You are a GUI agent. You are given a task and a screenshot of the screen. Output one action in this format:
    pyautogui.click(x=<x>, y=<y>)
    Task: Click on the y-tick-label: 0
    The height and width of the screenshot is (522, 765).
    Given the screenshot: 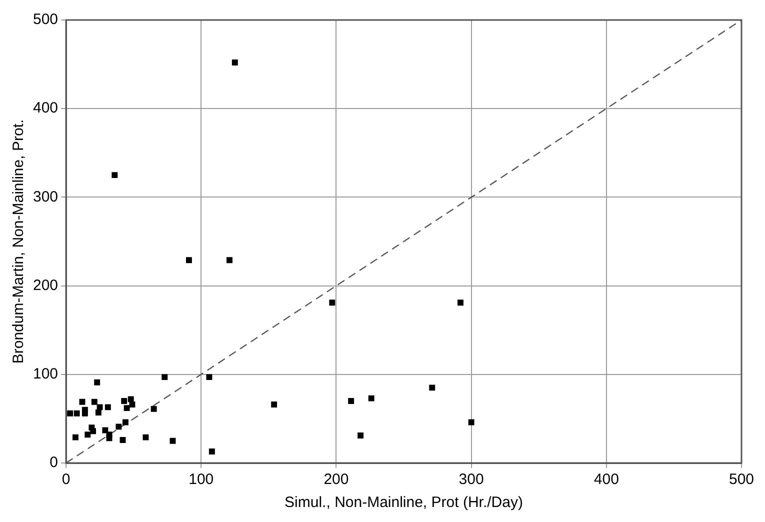 What is the action you would take?
    pyautogui.click(x=54, y=463)
    